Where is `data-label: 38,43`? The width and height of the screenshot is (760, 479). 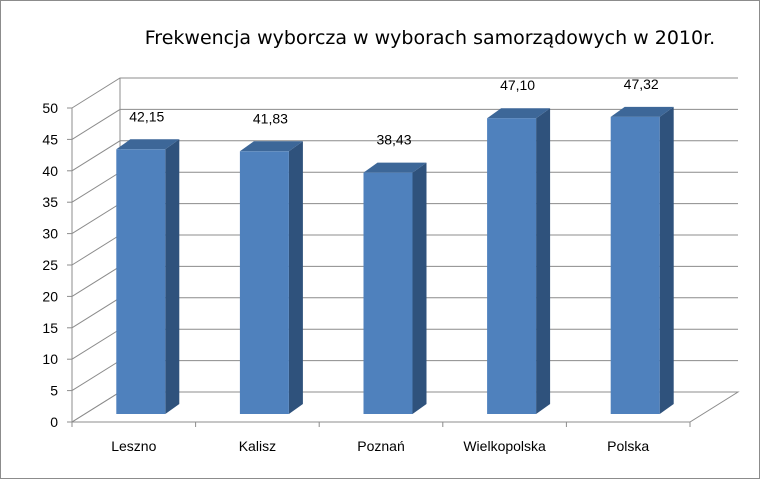
data-label: 38,43 is located at coordinates (393, 140).